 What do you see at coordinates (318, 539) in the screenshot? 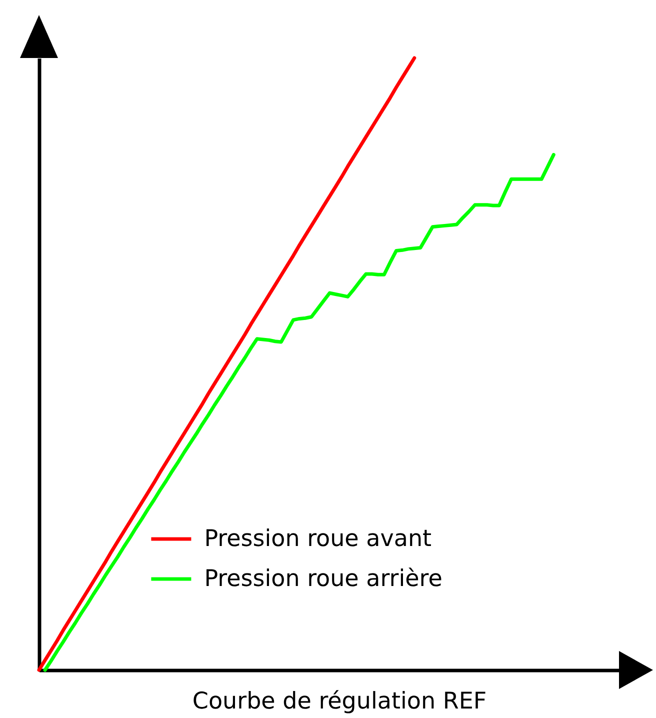
I see `legend-label: Pression roue avant` at bounding box center [318, 539].